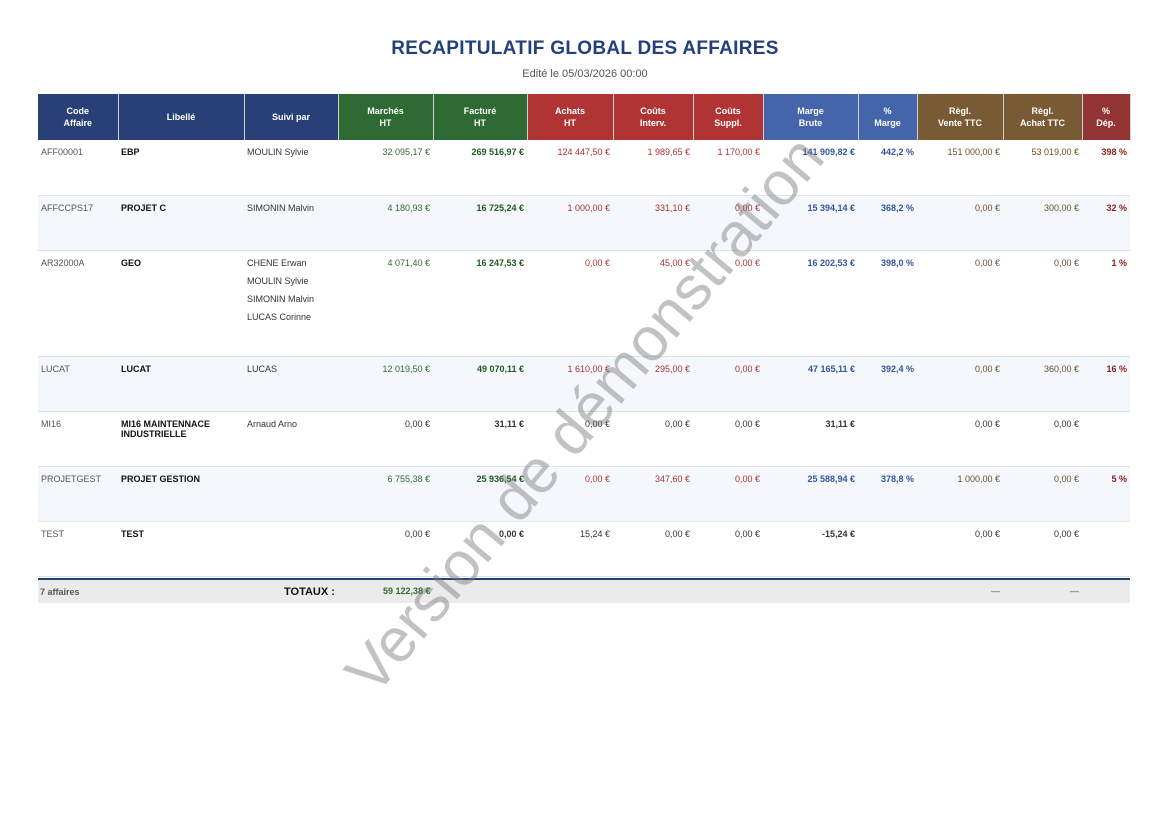  Describe the element at coordinates (278, 280) in the screenshot. I see `suivi-person: MOULIN Sylvie` at that location.